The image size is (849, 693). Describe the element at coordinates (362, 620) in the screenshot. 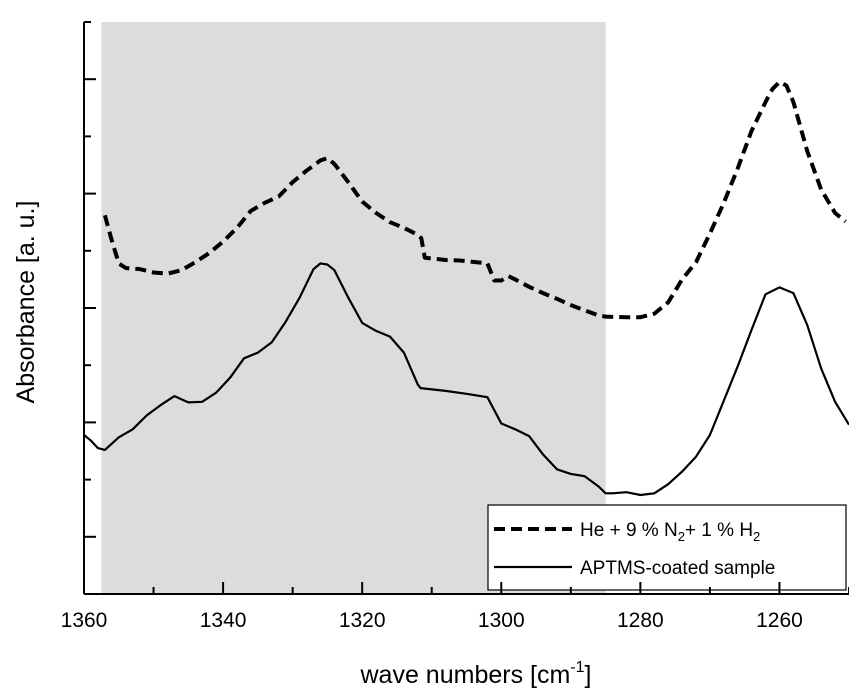

I see `x-tick-label: 1320` at that location.